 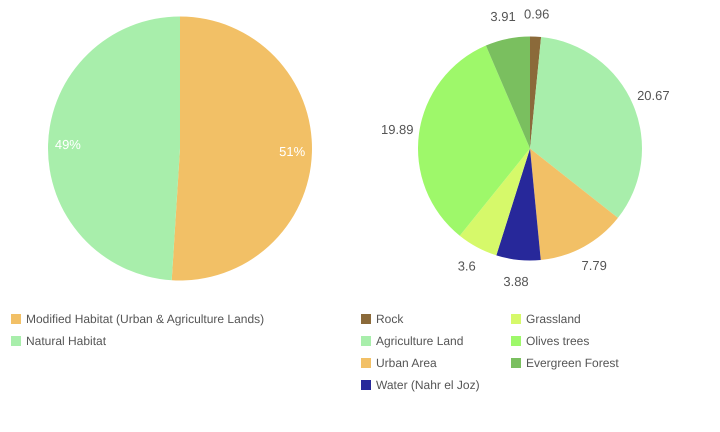 I want to click on data-label: 0.96, so click(x=537, y=14).